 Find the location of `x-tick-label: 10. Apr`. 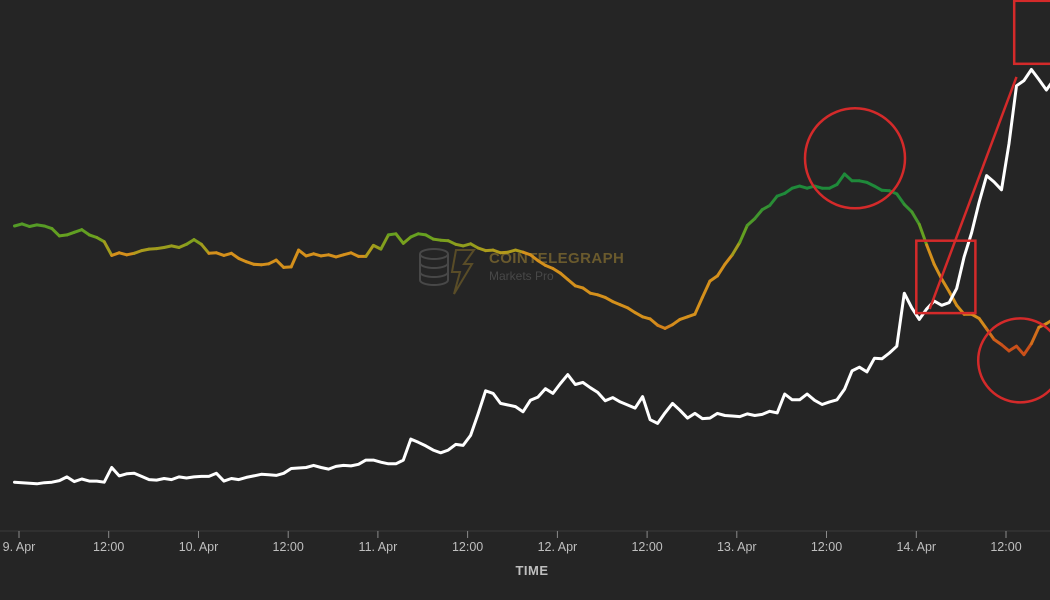

x-tick-label: 10. Apr is located at coordinates (199, 547).